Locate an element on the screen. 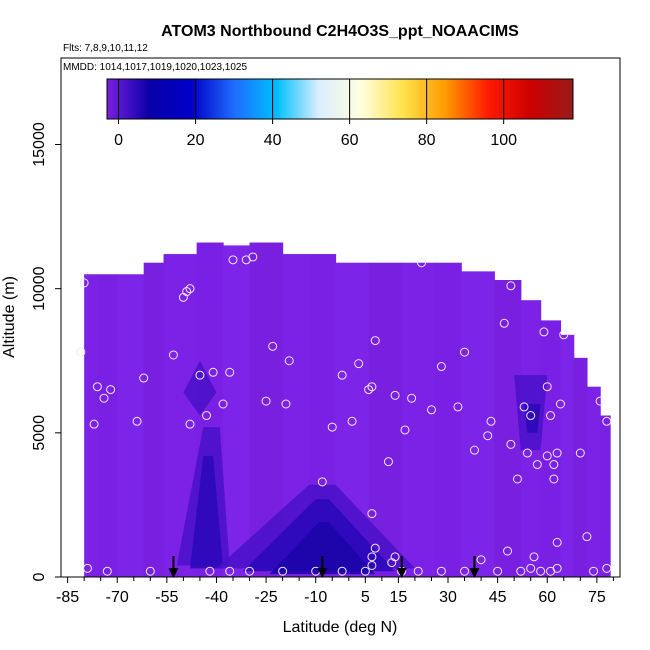 The image size is (650, 650). x-tick-label: -40 is located at coordinates (216, 597).